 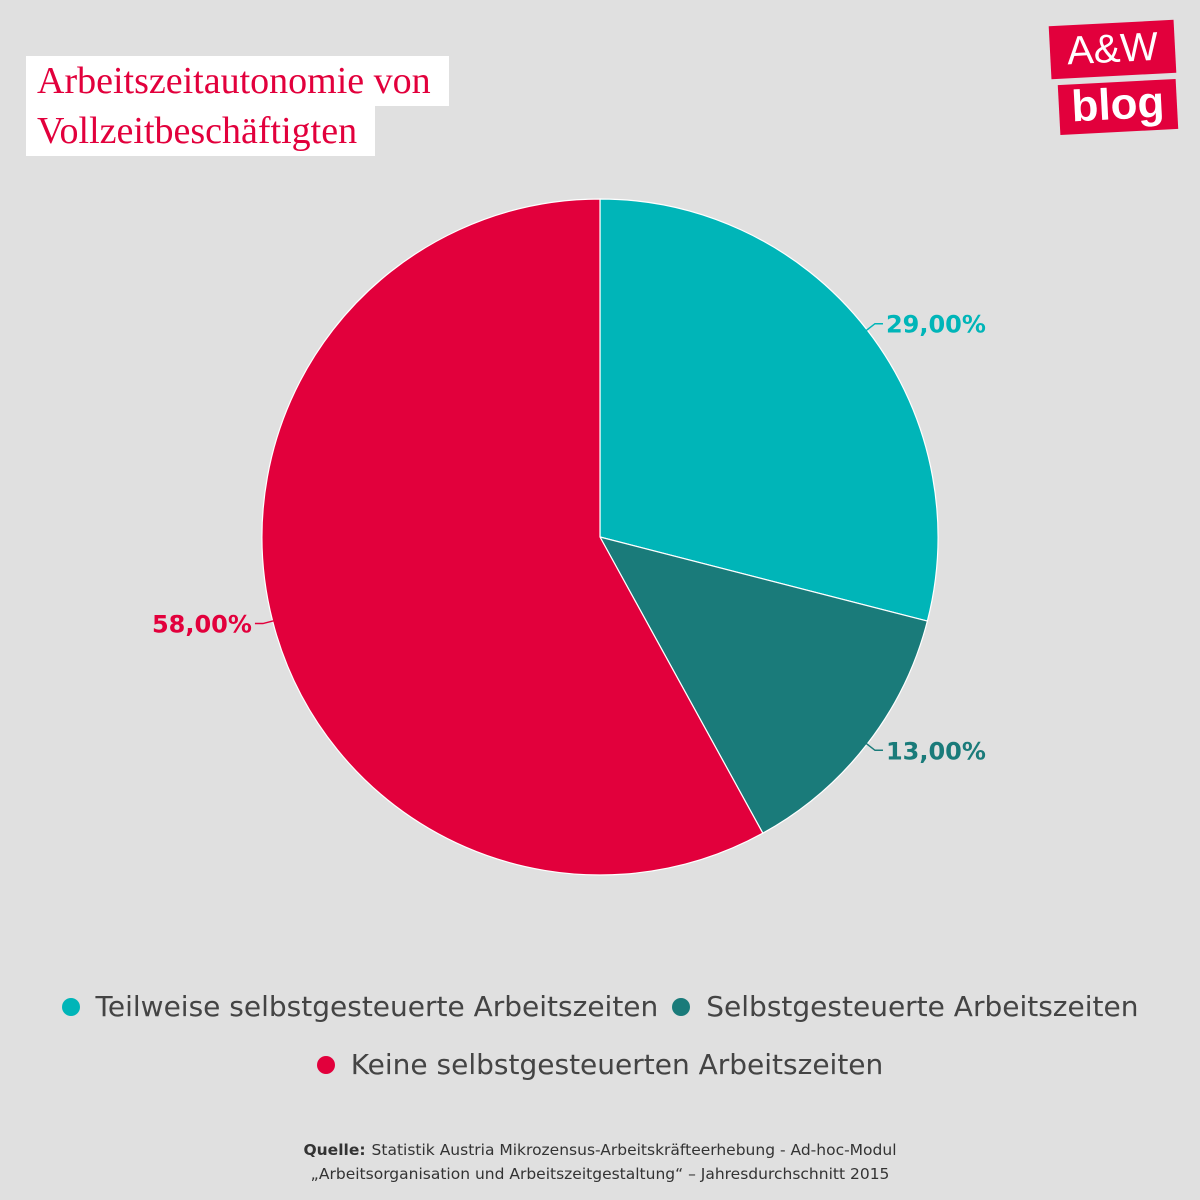 What do you see at coordinates (873, 746) in the screenshot?
I see `leader-line-selbstgesteuert` at bounding box center [873, 746].